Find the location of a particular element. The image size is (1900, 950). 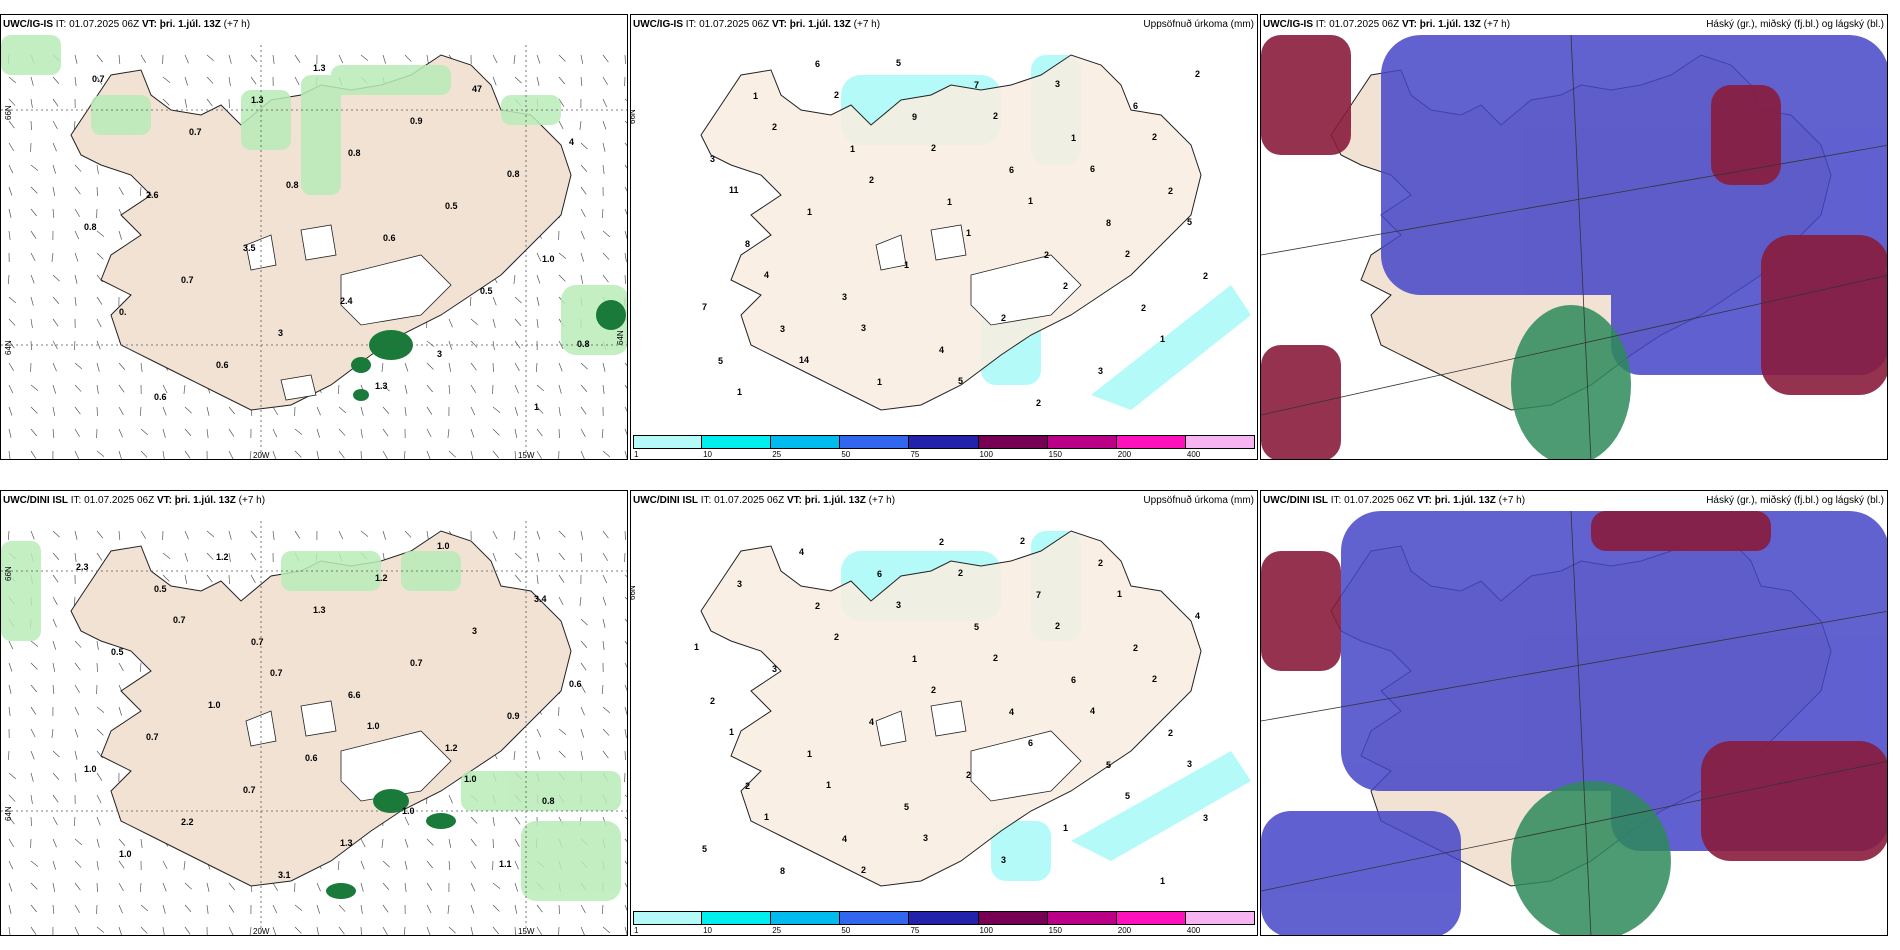

colorbar-tick-label: 50 is located at coordinates (846, 930).